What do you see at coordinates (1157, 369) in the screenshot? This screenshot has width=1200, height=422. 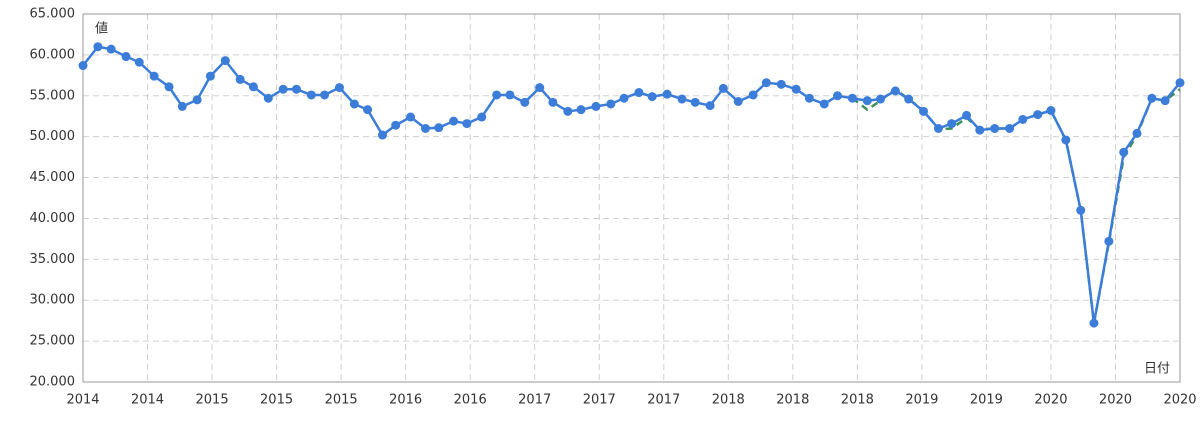 I see `x-axis-label: 日付` at bounding box center [1157, 369].